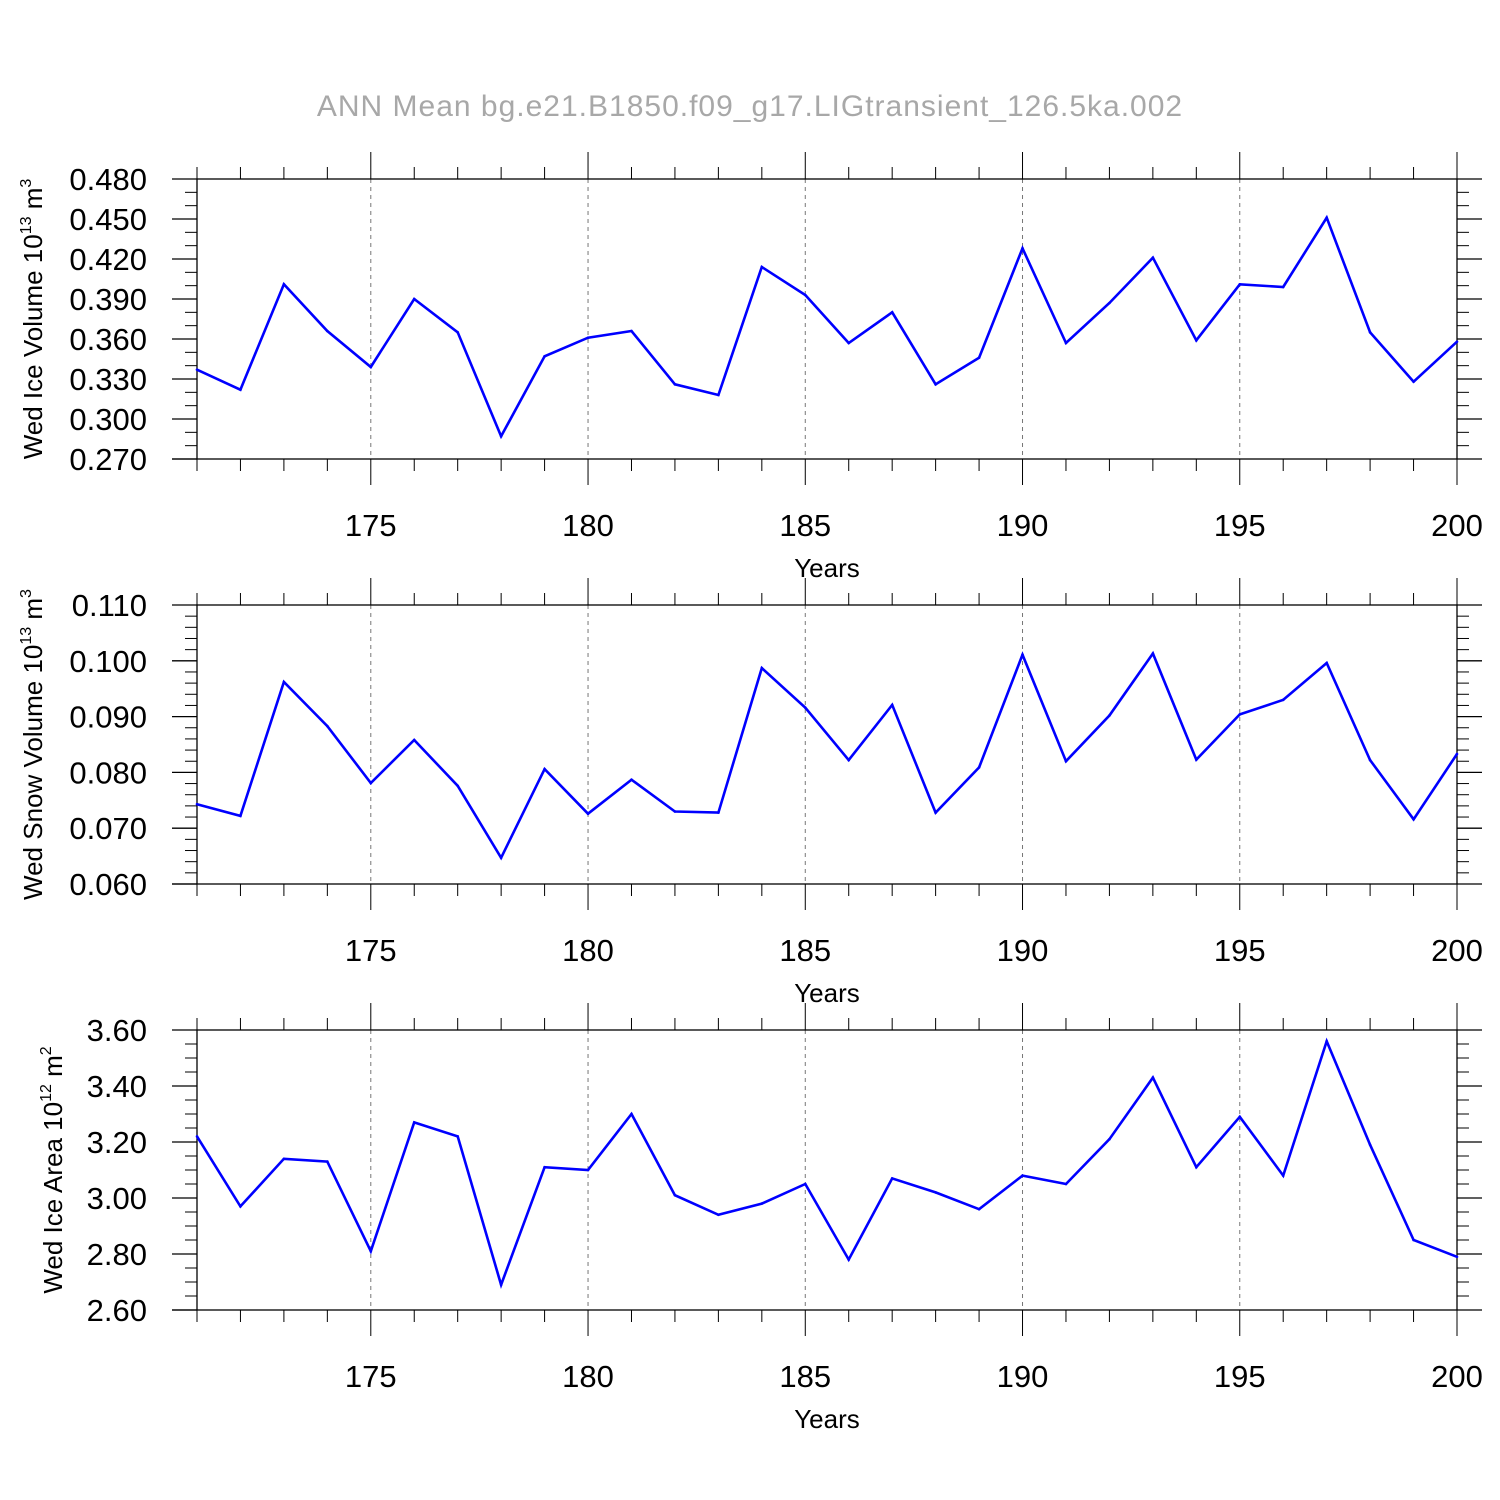 This screenshot has width=1500, height=1500. Describe the element at coordinates (108, 219) in the screenshot. I see `y-tick-label: 0.450` at that location.